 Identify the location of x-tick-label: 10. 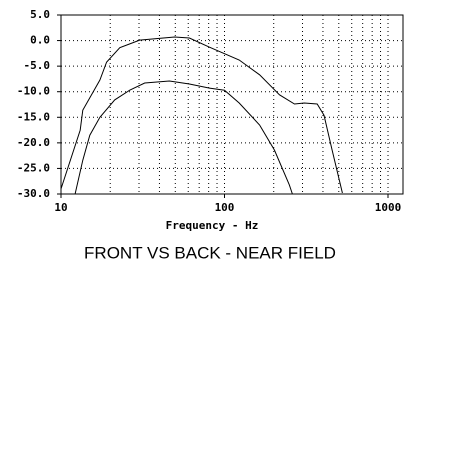
(60, 207).